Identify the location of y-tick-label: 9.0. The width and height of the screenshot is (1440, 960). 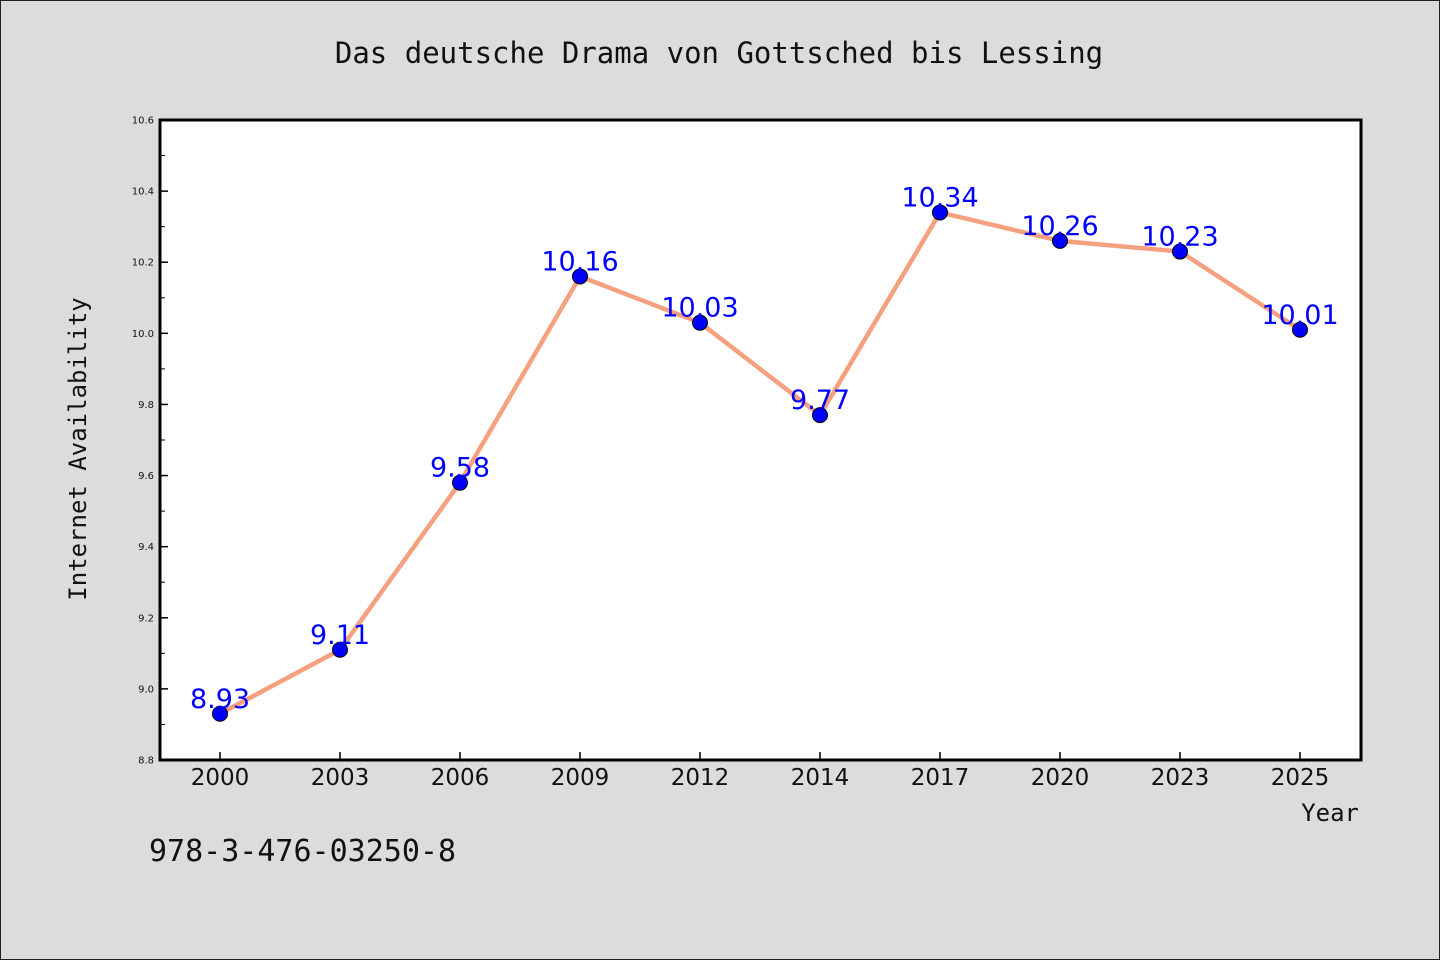
(146, 689).